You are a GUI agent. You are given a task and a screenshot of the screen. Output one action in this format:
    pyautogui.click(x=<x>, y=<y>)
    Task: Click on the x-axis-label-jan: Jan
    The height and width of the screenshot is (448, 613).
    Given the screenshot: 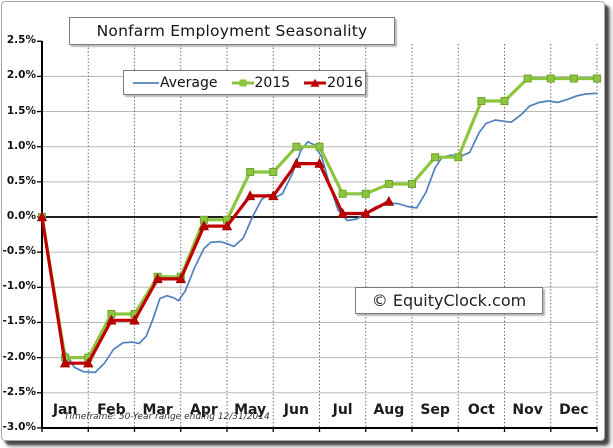 What is the action you would take?
    pyautogui.click(x=65, y=410)
    